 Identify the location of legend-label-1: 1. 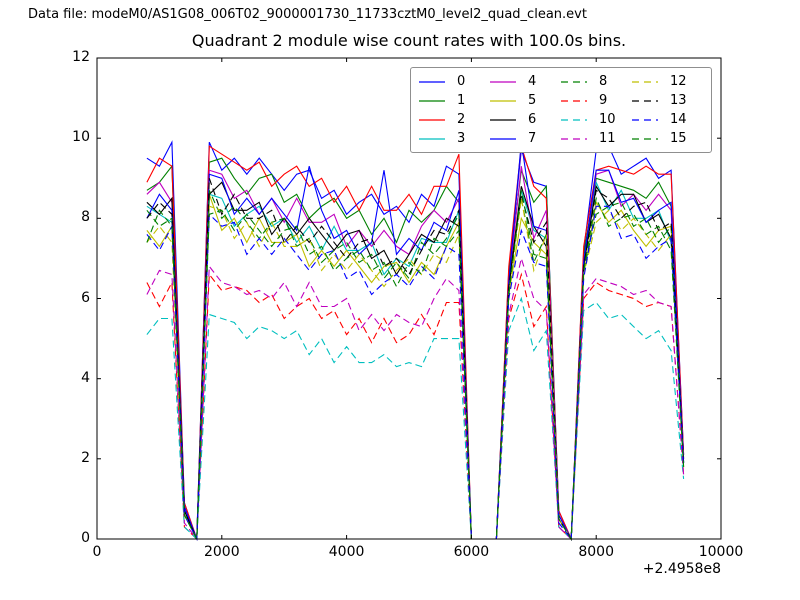
(461, 100).